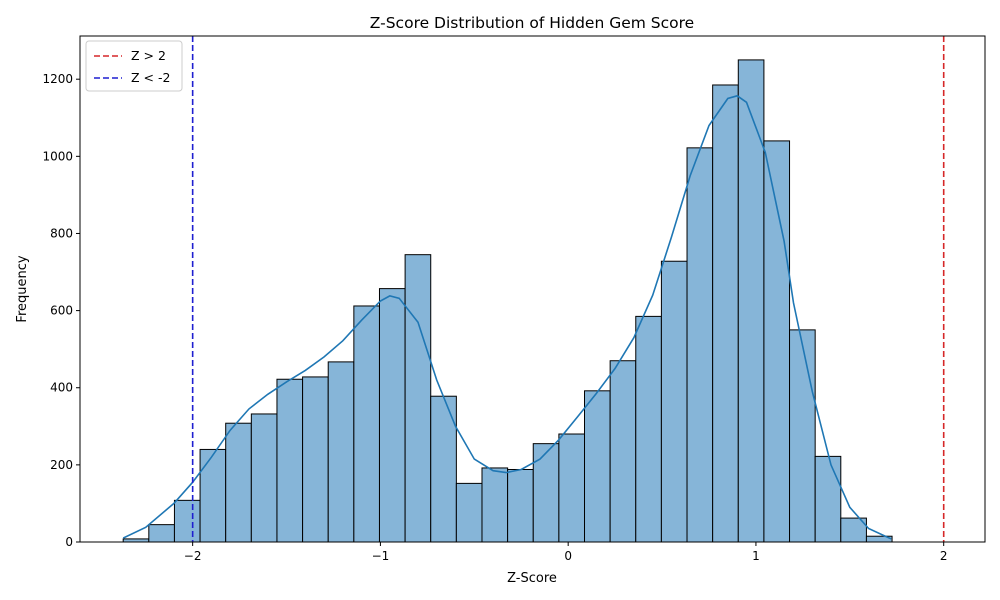  I want to click on chart-title: Z-Score Distribution of Hidden Gem Score, so click(532, 23).